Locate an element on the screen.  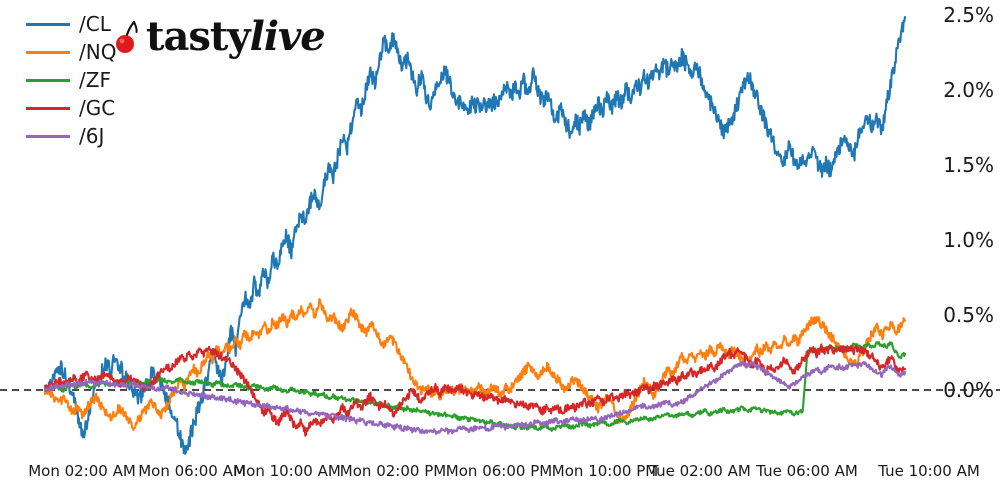
x-tick-8: Tue 10:00 AM is located at coordinates (929, 471).